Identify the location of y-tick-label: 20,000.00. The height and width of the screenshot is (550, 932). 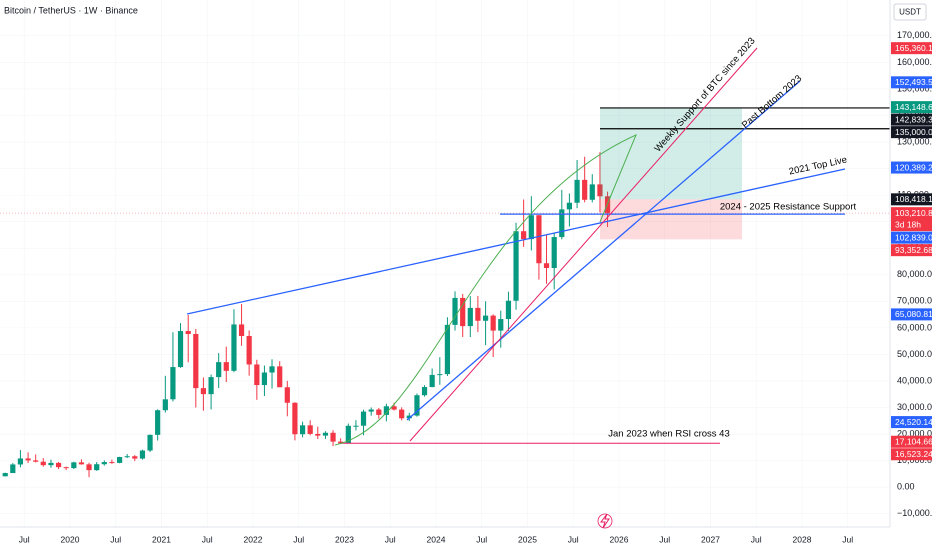
(914, 433).